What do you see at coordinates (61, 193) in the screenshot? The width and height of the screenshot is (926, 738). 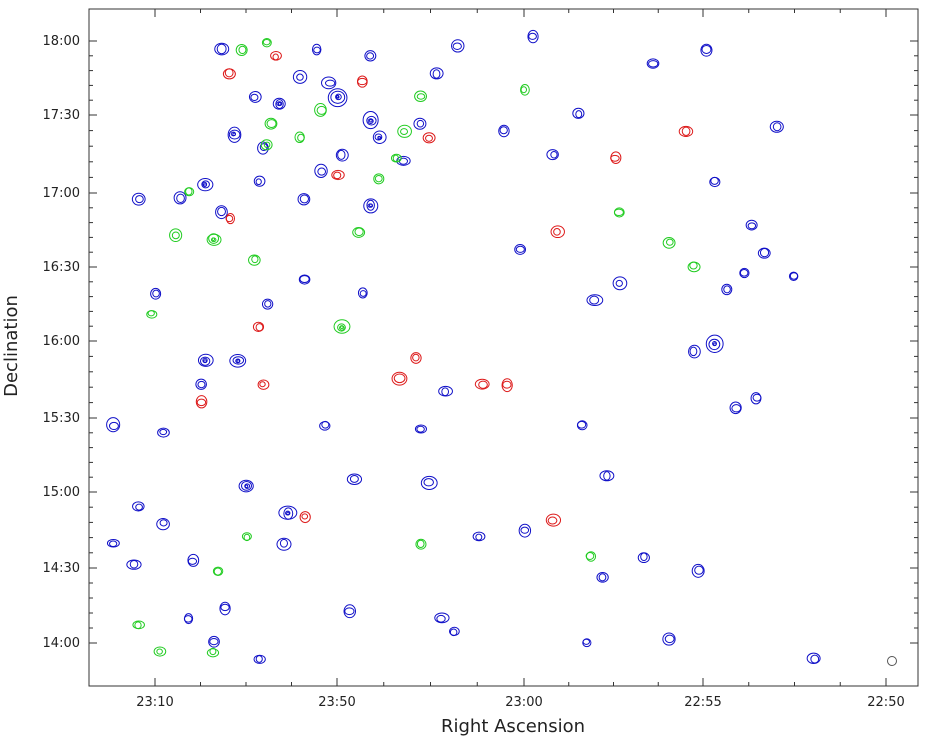 I see `y-tick-label: 17:00` at bounding box center [61, 193].